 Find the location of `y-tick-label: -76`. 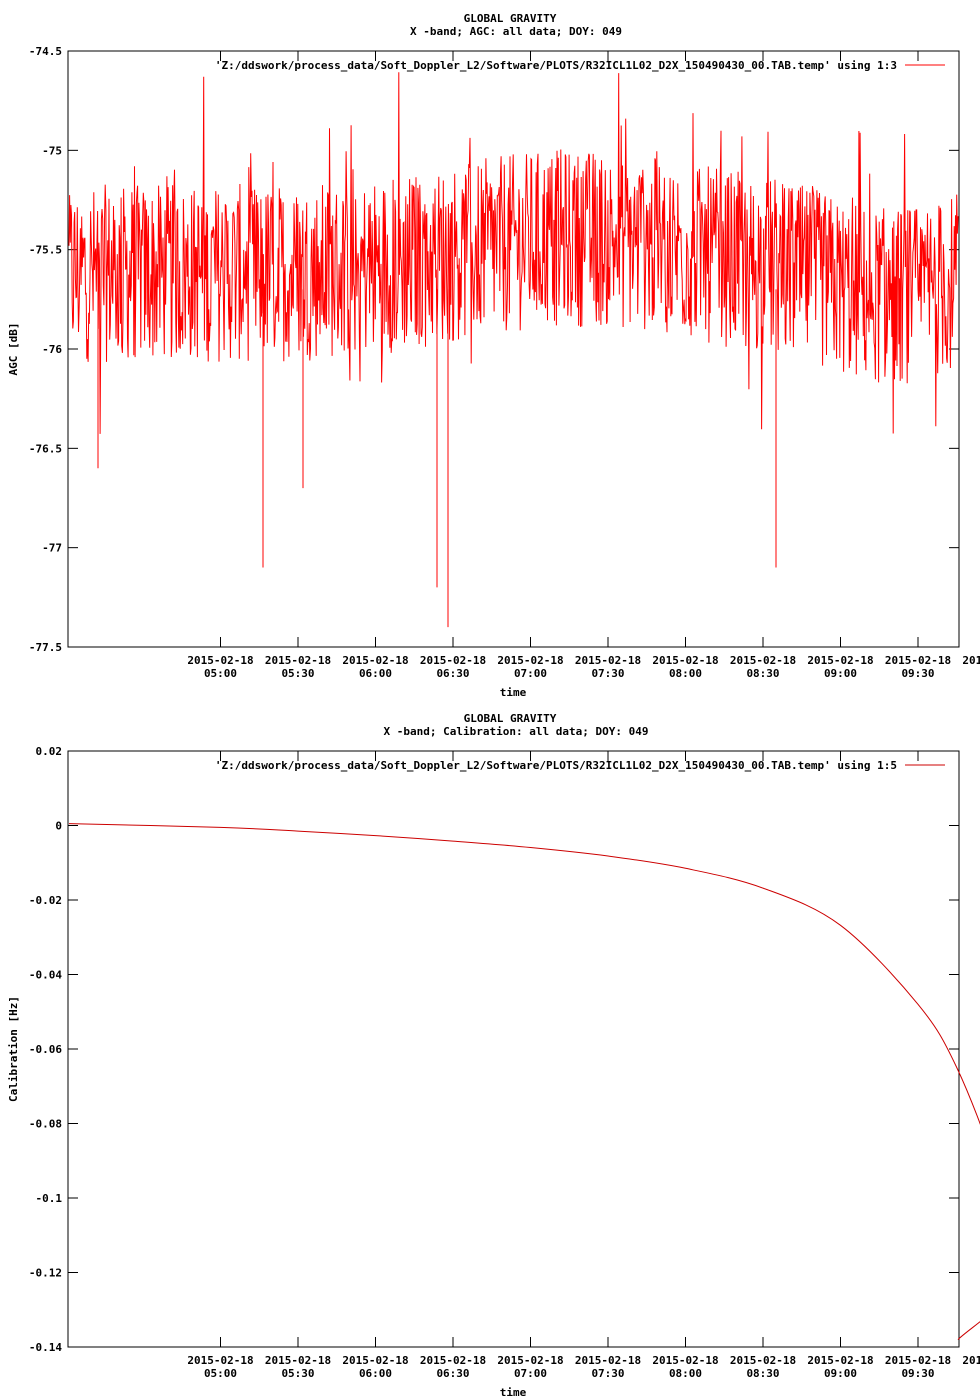

y-tick-label: -76 is located at coordinates (52, 349).